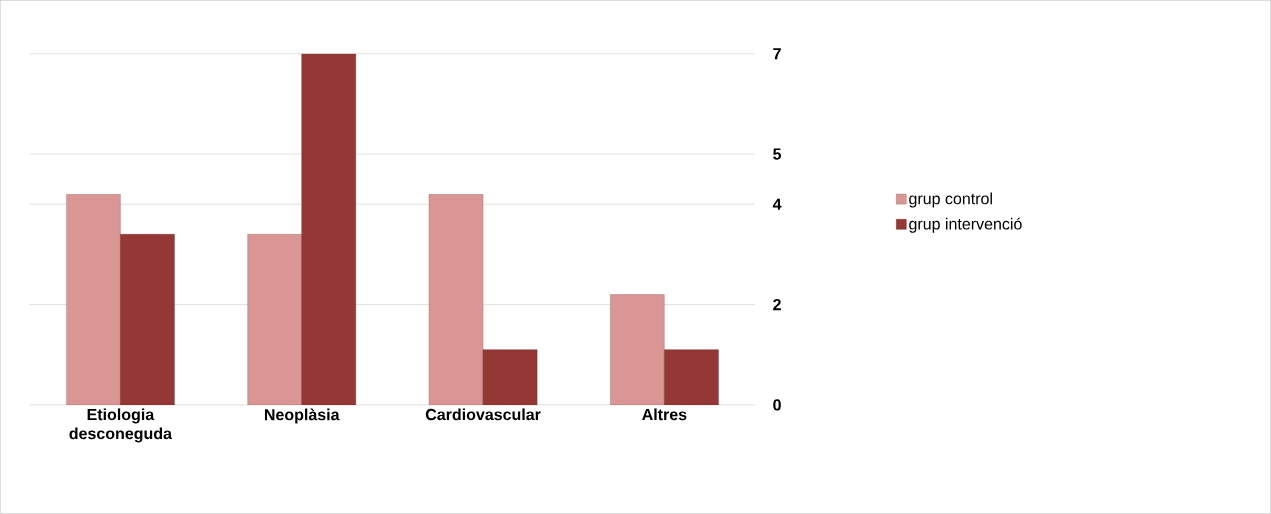 The image size is (1271, 514). Describe the element at coordinates (664, 414) in the screenshot. I see `x-tick-label: Altres` at that location.